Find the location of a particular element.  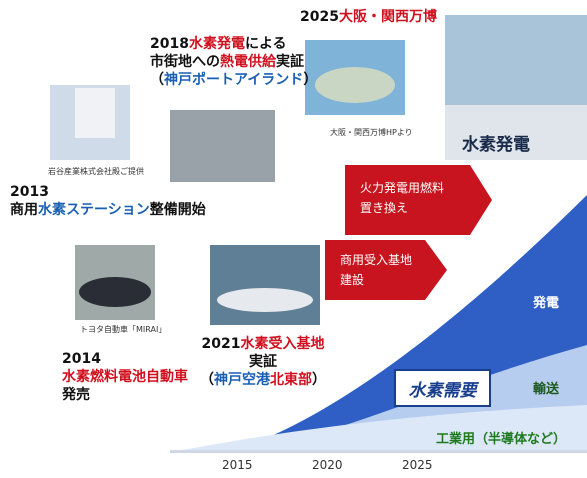

milestone-line: 水素燃料電池自動車 is located at coordinates (125, 377).